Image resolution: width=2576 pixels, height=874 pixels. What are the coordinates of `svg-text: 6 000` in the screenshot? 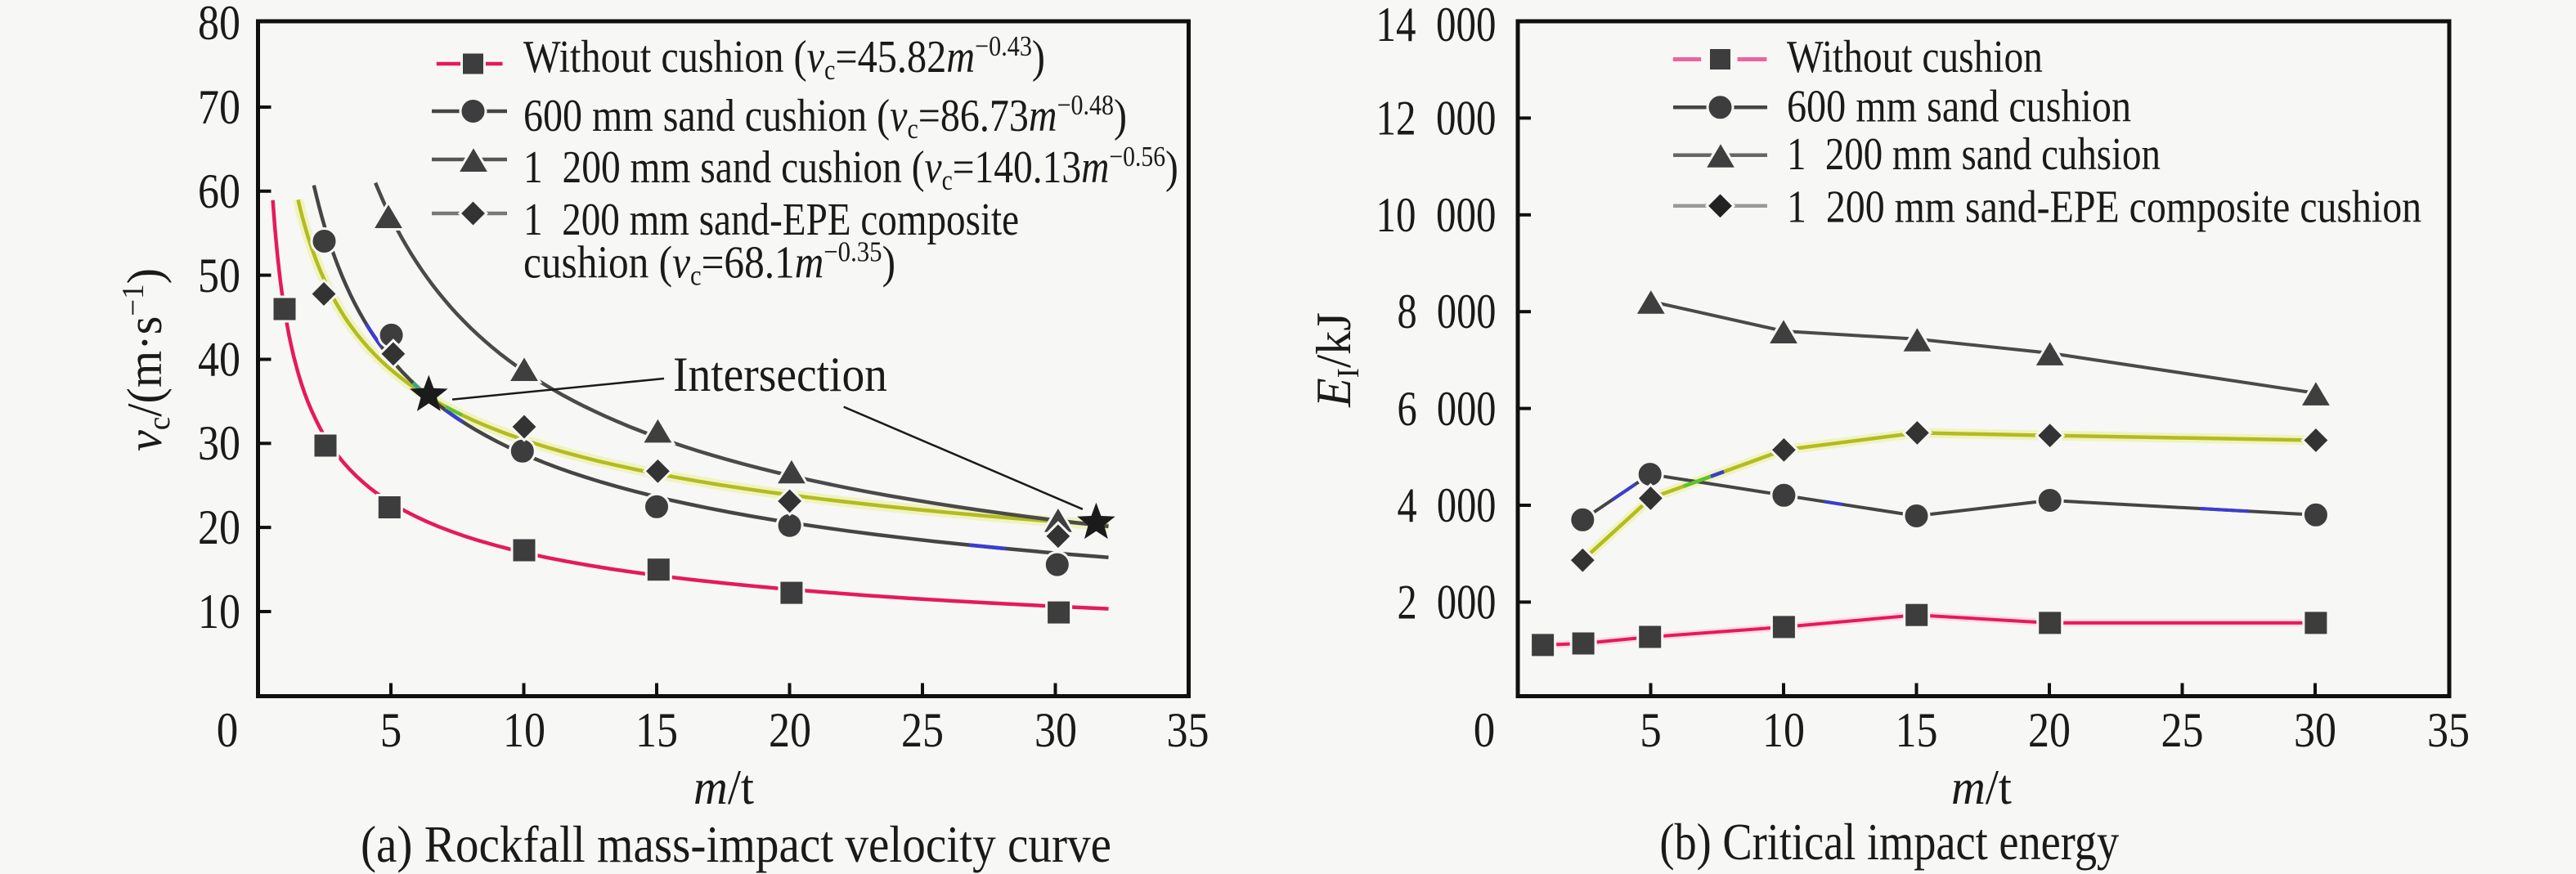 It's located at (1447, 408).